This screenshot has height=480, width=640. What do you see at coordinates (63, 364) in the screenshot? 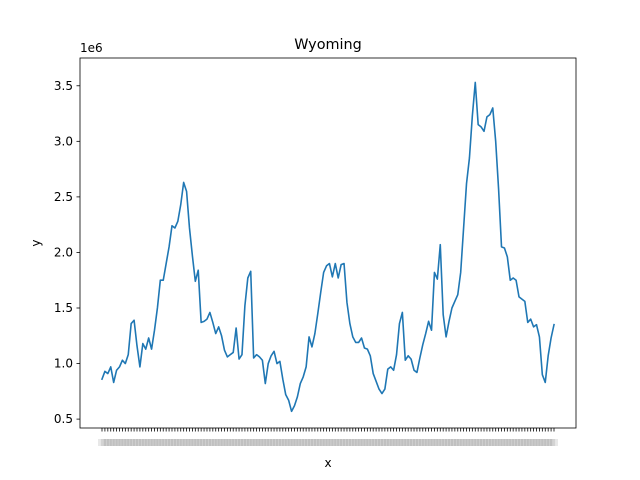
I see `y-tick-label: 1.0` at bounding box center [63, 364].